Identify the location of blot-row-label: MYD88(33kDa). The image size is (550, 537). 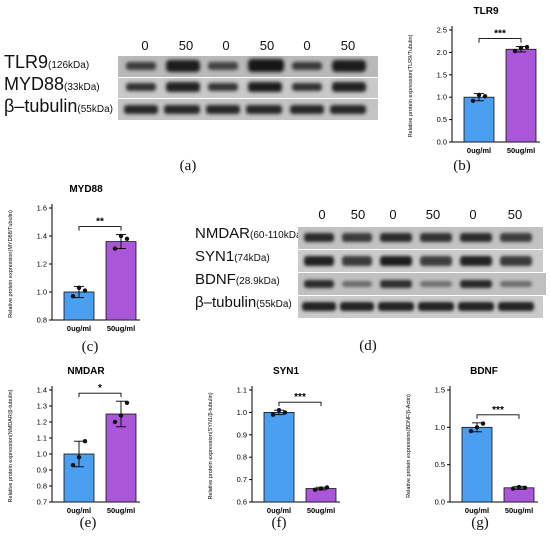
(52, 84).